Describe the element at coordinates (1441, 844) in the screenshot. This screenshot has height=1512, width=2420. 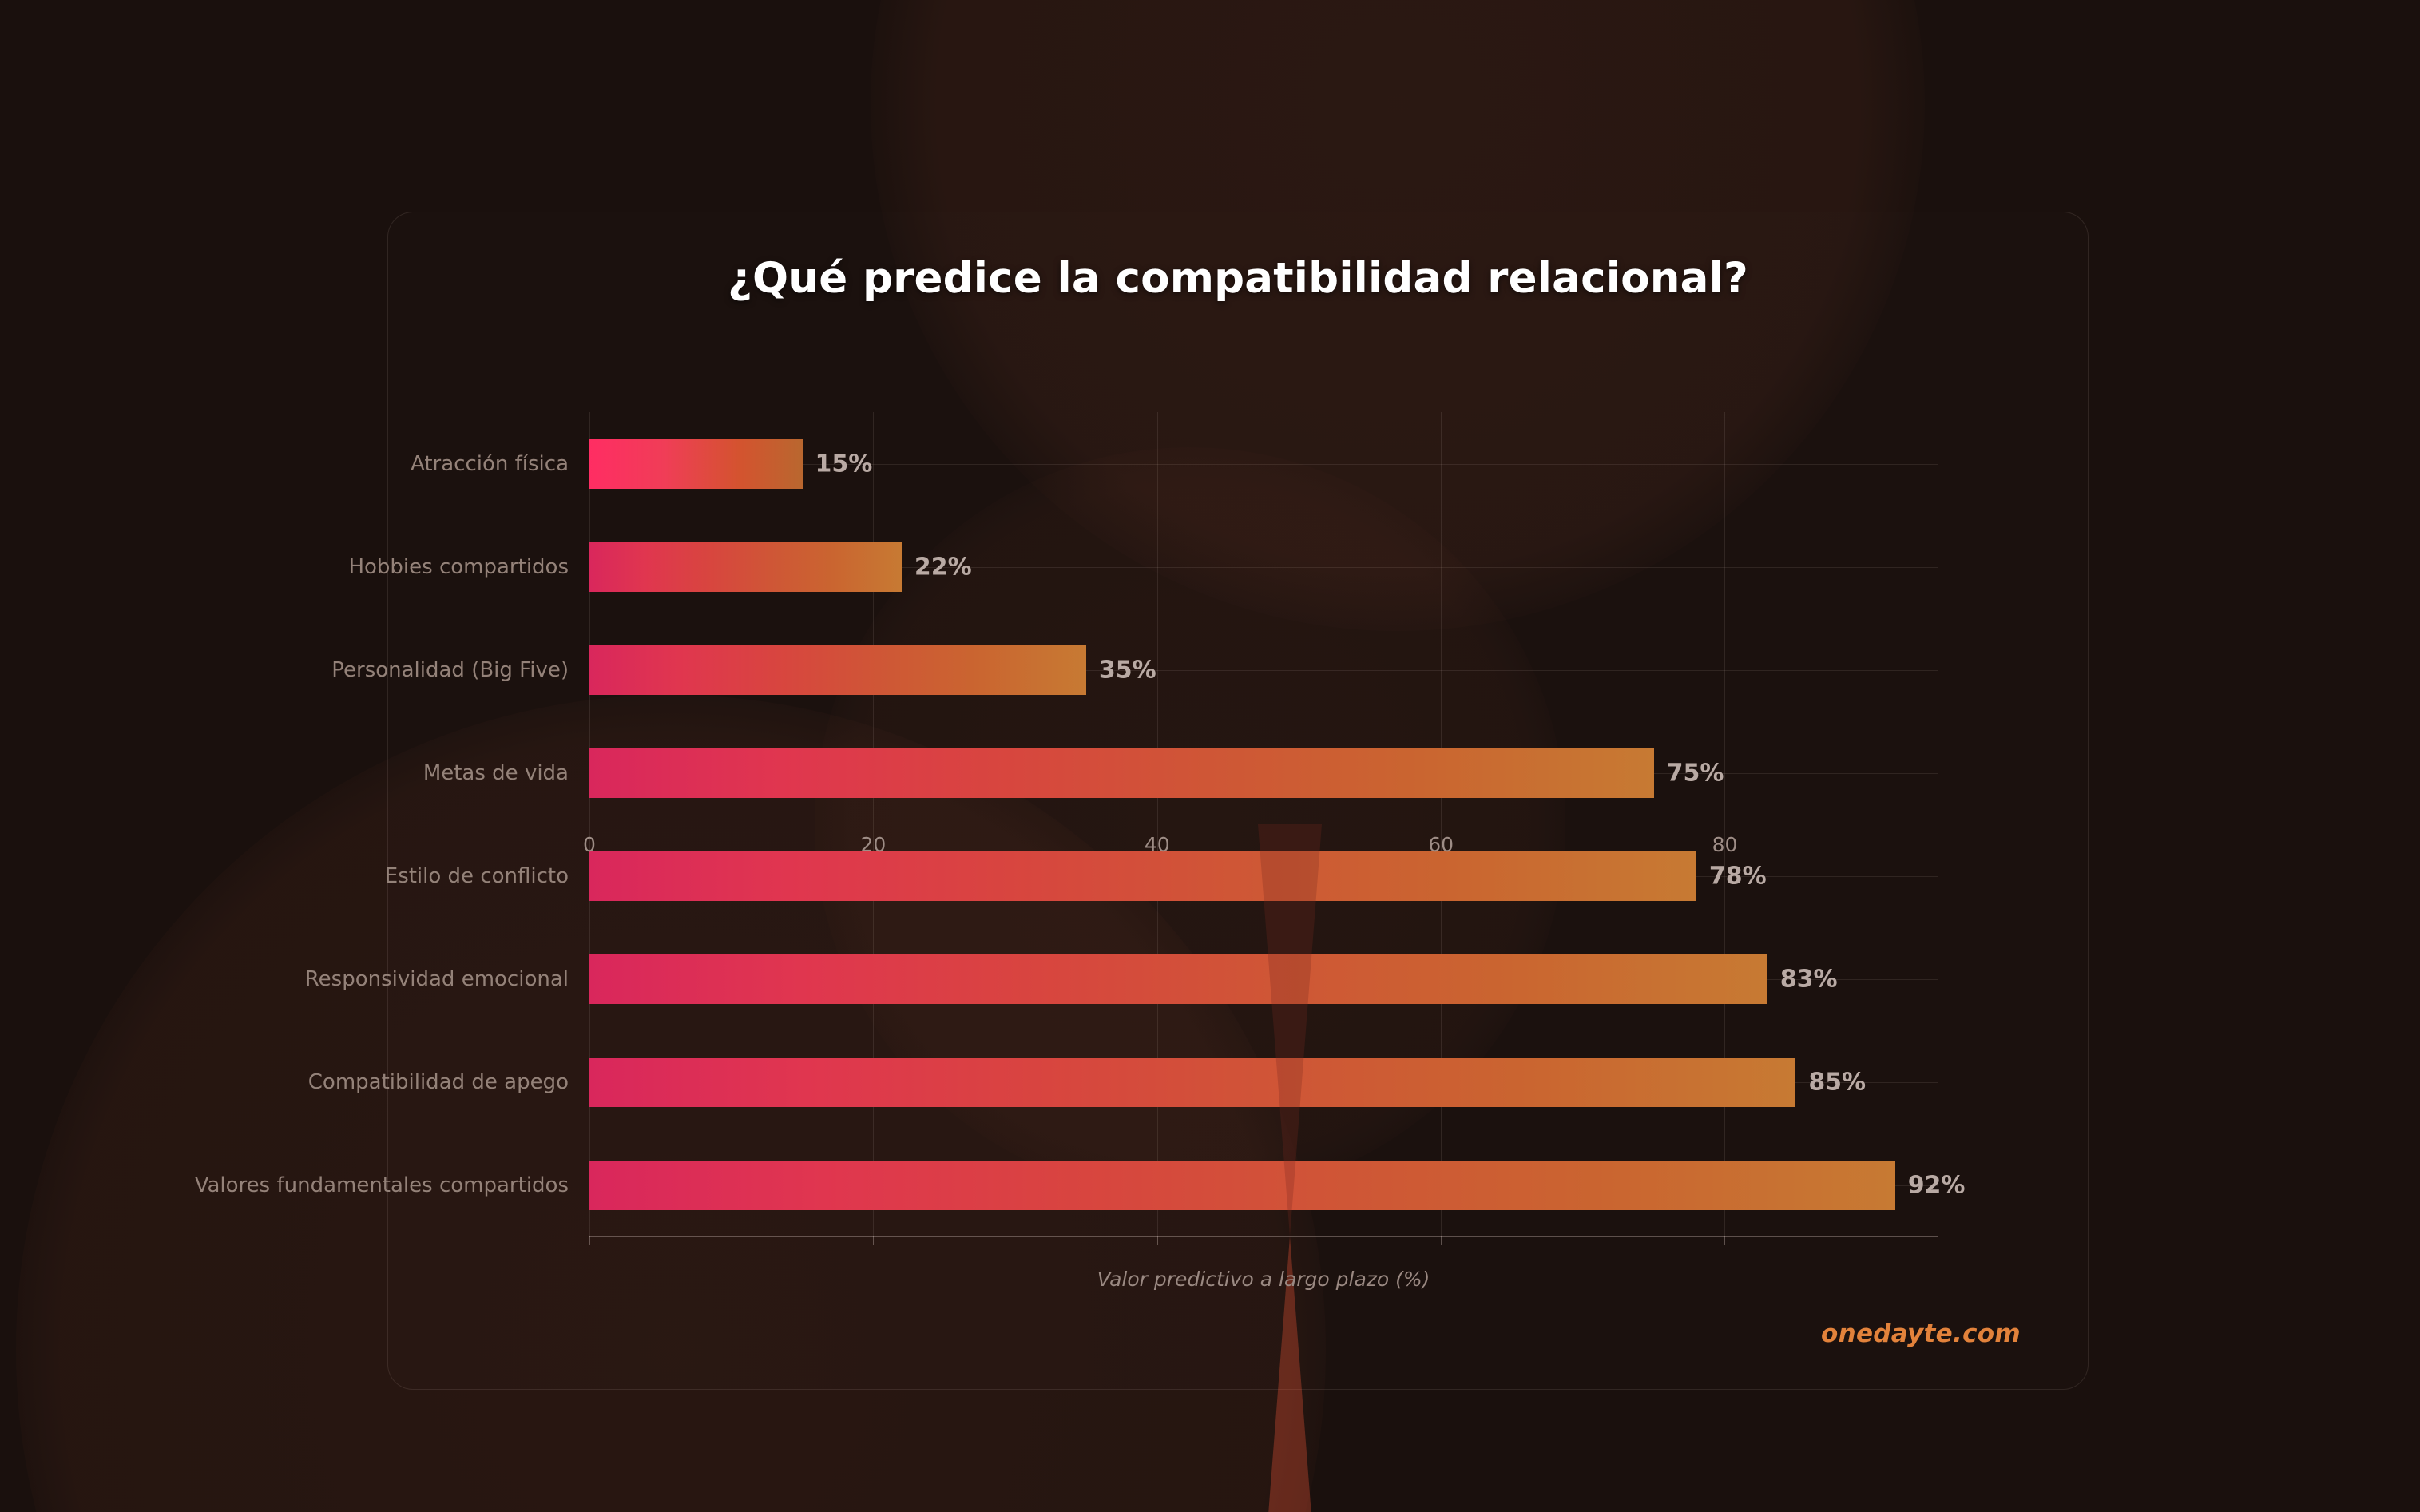
I see `x-axis-tick-label: 60` at that location.